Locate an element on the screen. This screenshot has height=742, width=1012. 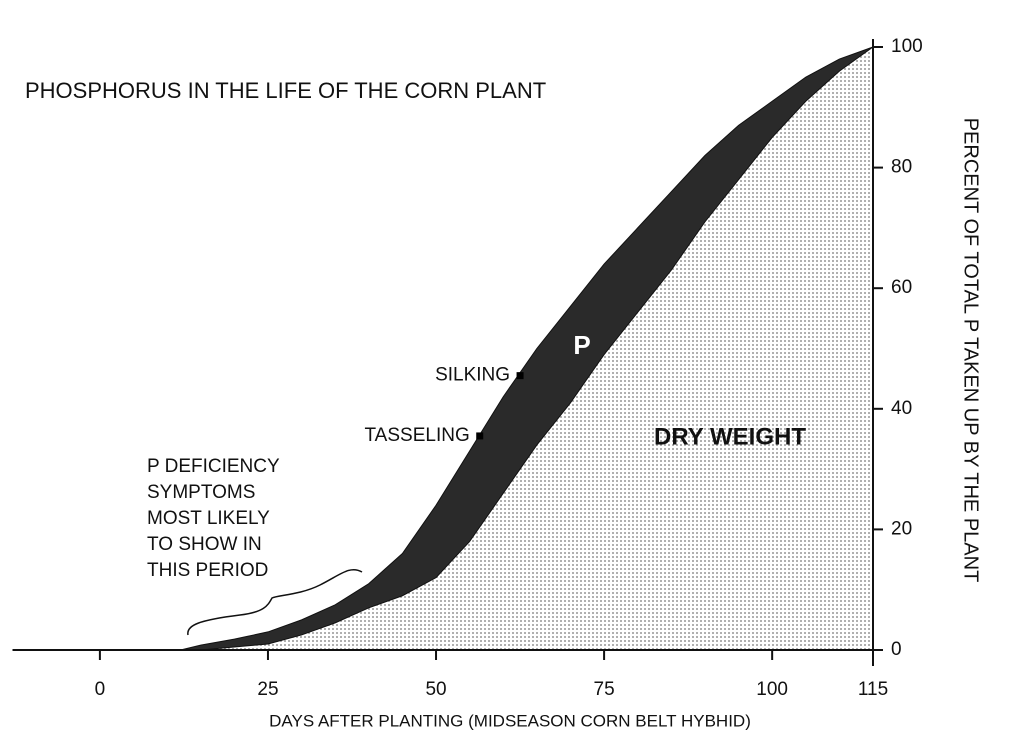
x-tick-label: 115 is located at coordinates (873, 689).